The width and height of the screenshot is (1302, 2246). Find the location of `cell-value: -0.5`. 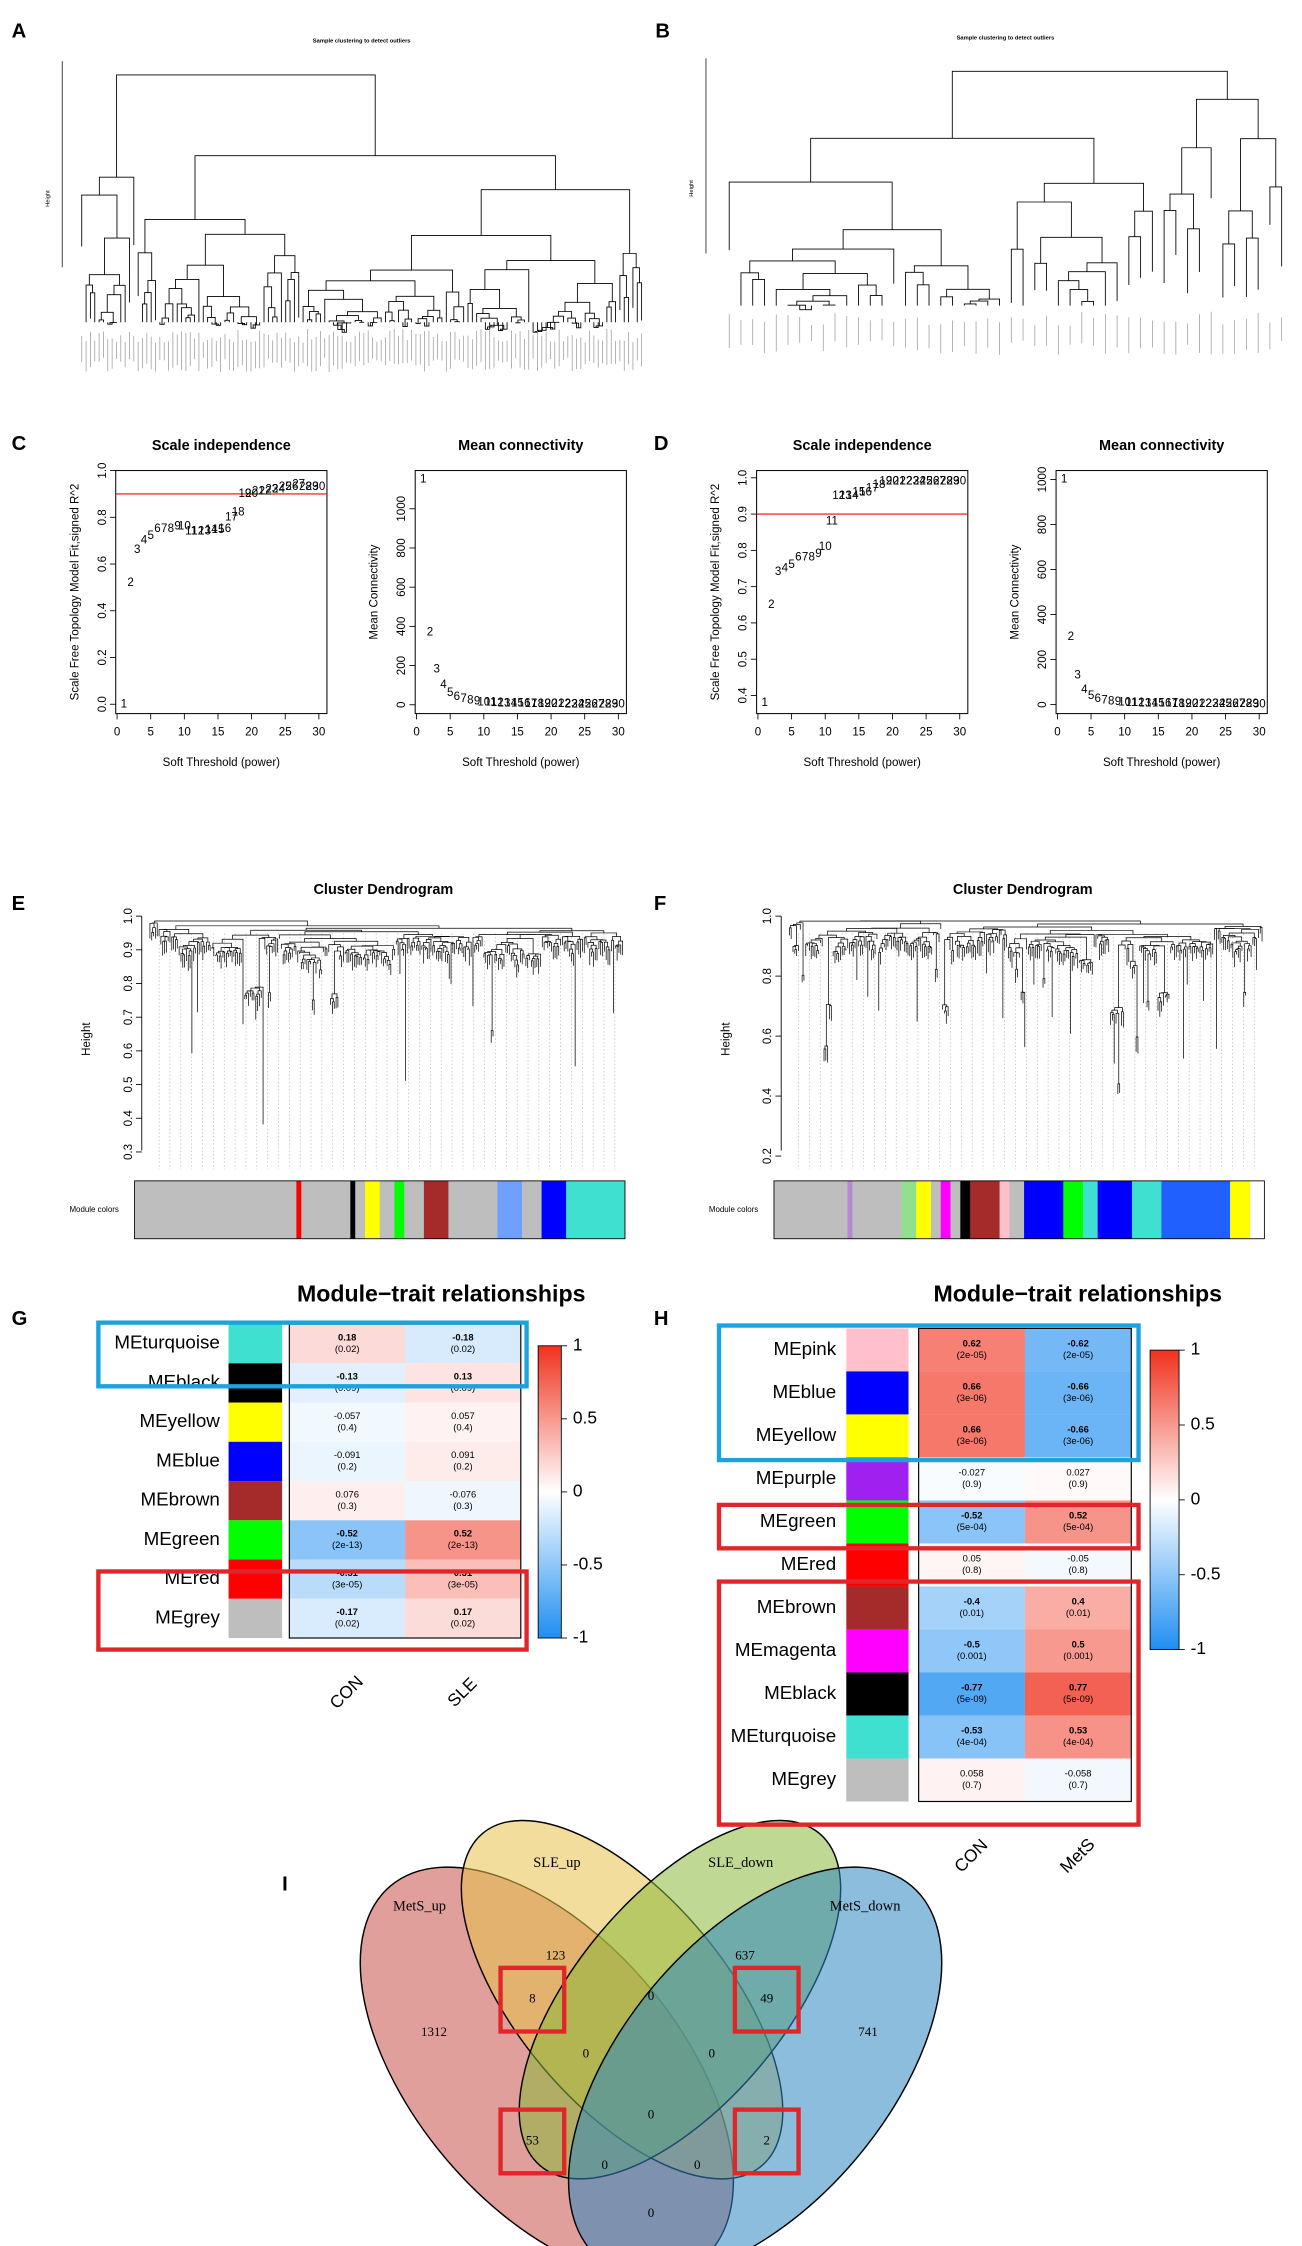

cell-value: -0.5 is located at coordinates (972, 1644).